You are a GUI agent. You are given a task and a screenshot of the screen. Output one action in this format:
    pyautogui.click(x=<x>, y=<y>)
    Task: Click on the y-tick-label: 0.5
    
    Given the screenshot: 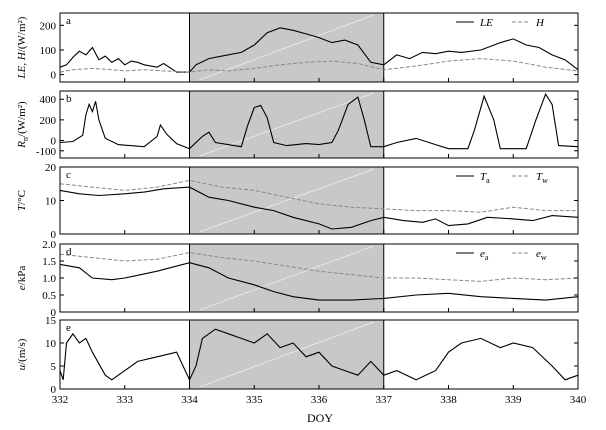 What is the action you would take?
    pyautogui.click(x=49, y=296)
    